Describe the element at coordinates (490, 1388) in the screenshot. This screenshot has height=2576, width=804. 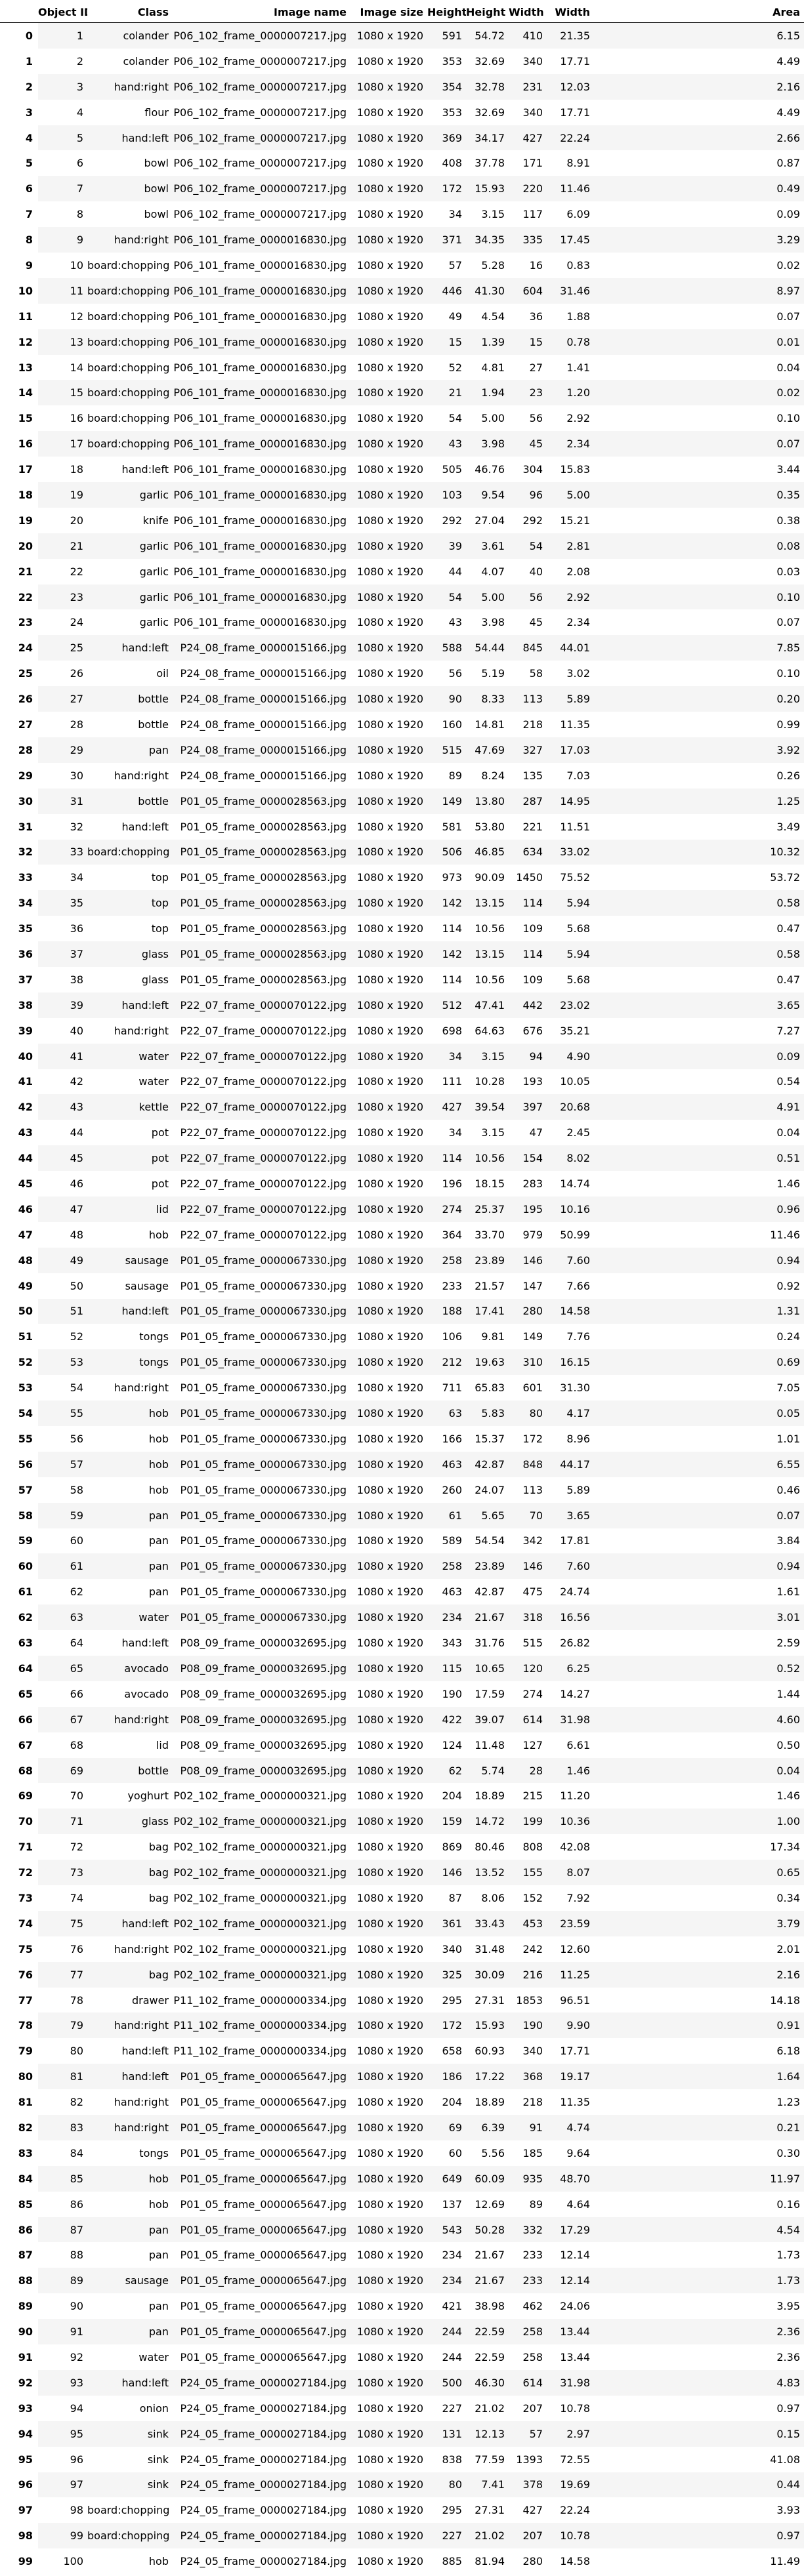
I see `height-pct-cell: 65.83` at that location.